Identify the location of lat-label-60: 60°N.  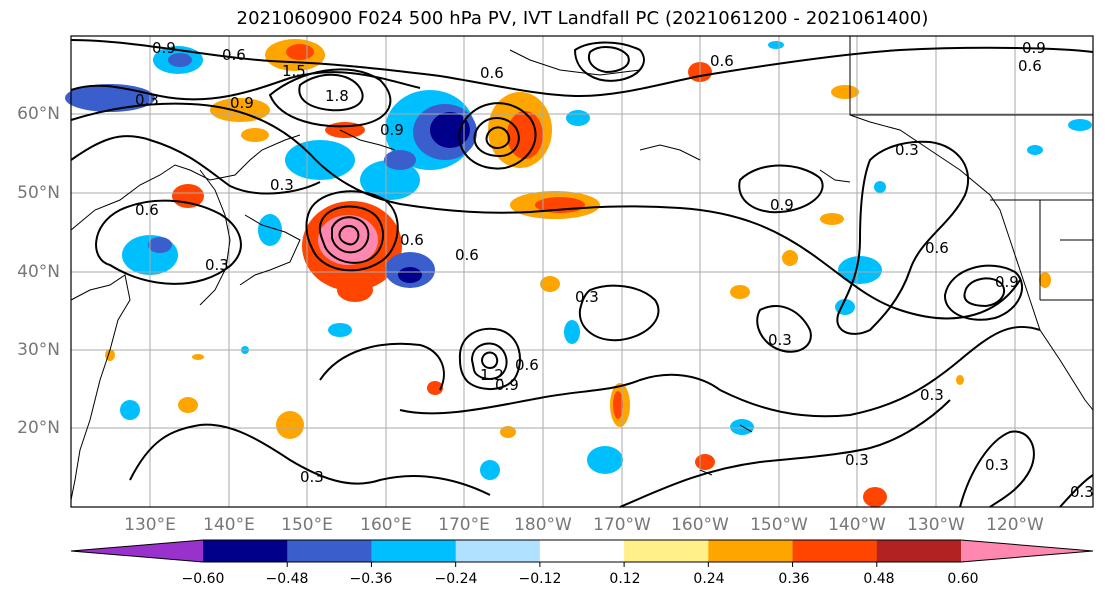
(38, 114).